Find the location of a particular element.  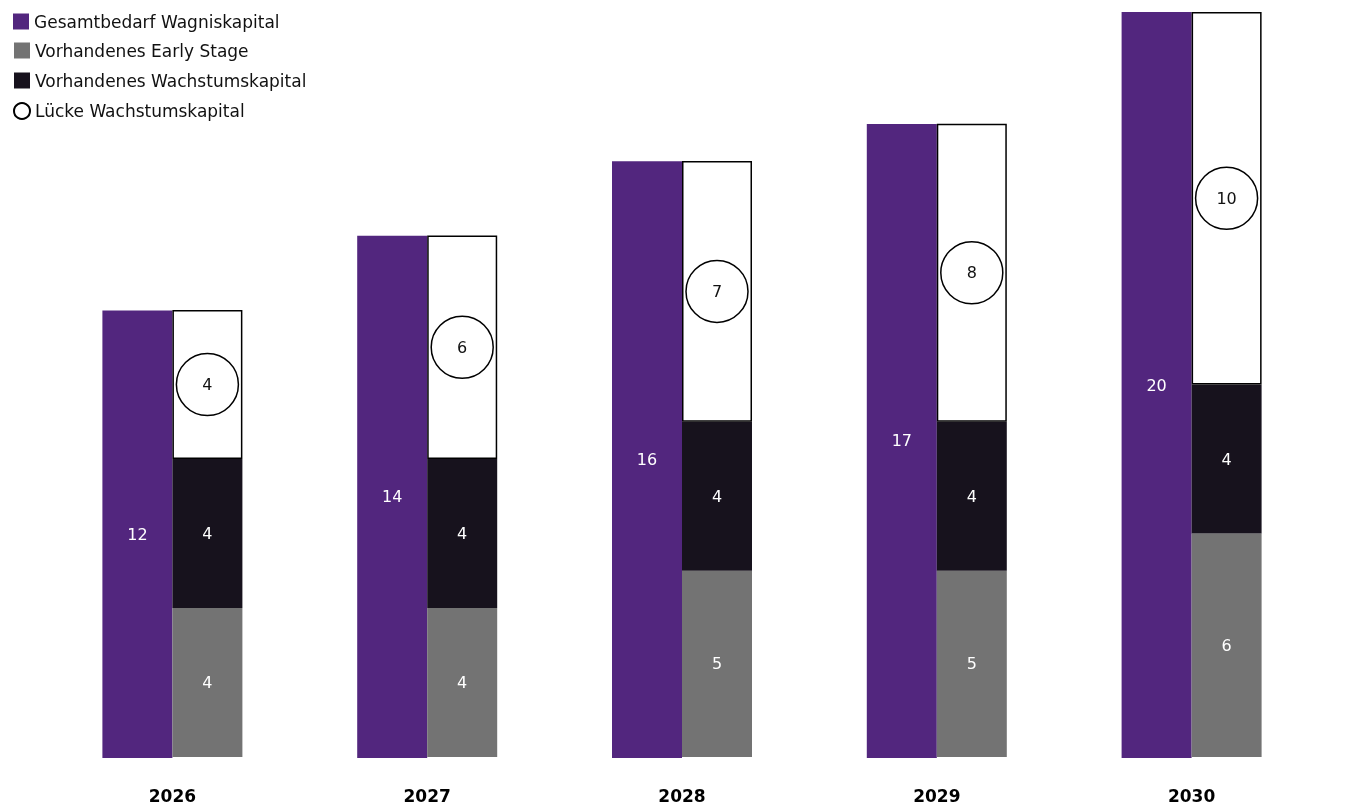

legend-label: Lücke Wachstumskapital is located at coordinates (140, 111).